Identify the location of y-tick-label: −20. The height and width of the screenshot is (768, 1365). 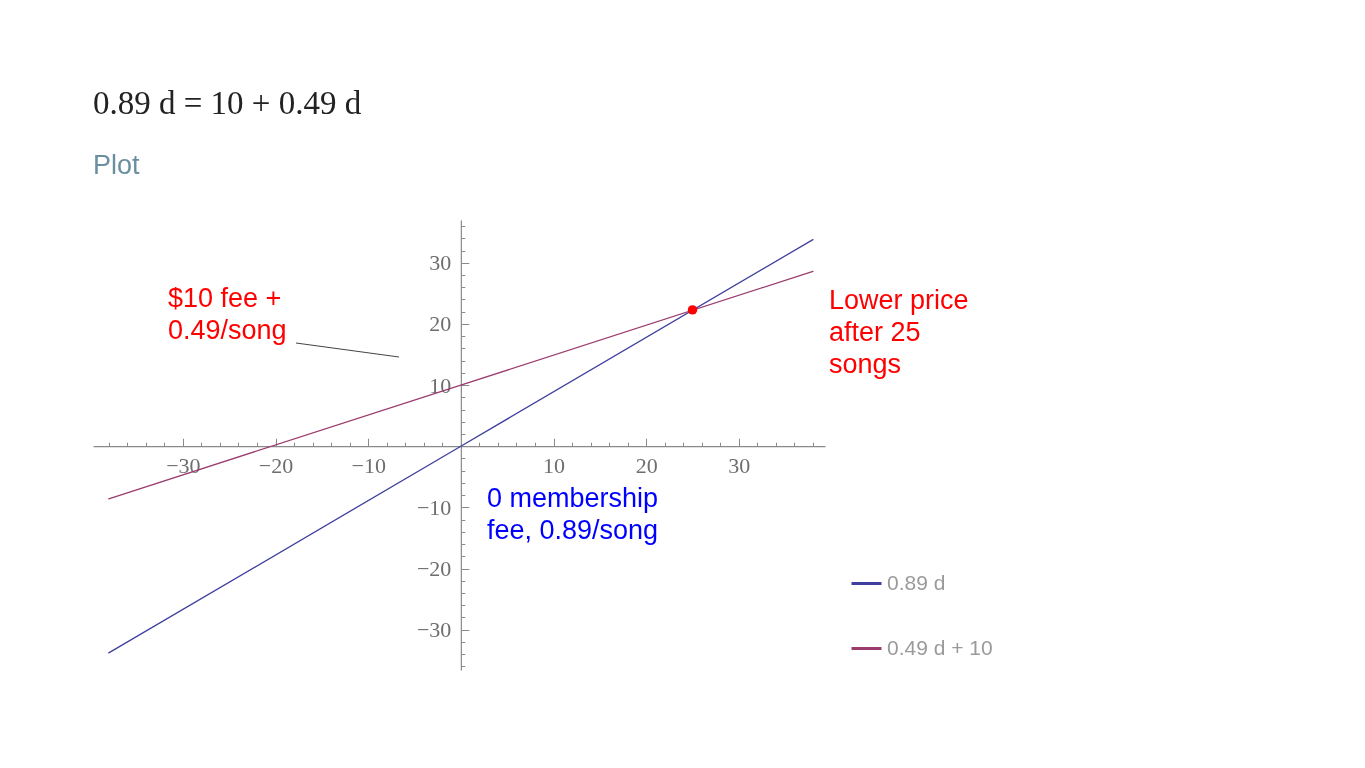
(434, 569).